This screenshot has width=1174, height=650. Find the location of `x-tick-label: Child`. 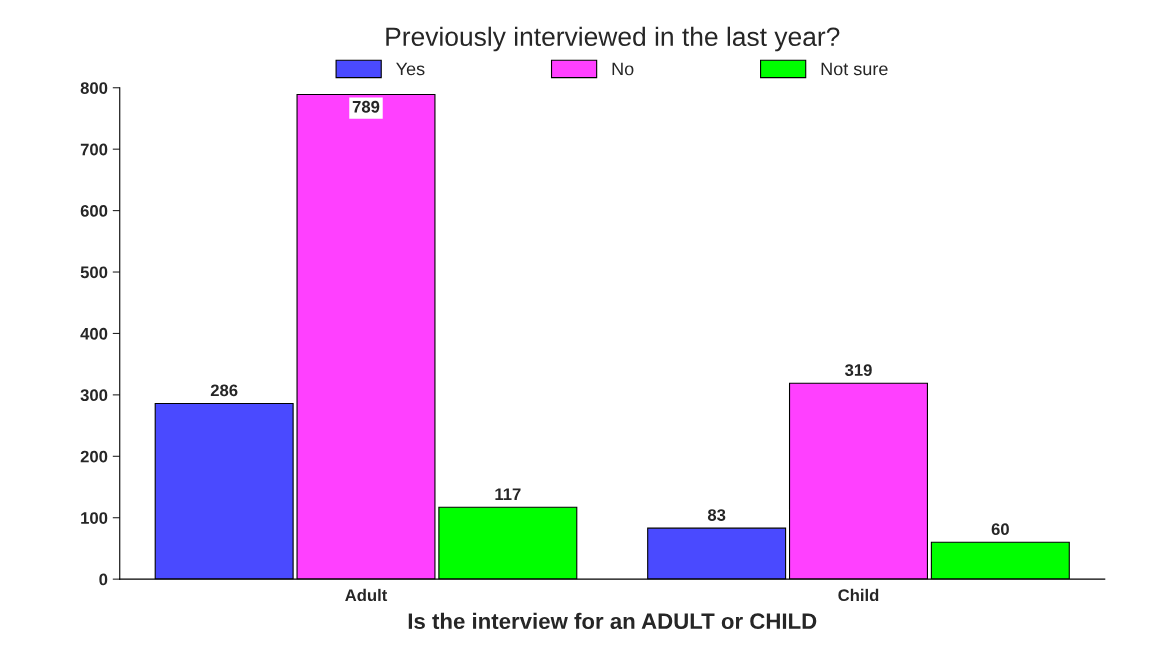

x-tick-label: Child is located at coordinates (858, 595).